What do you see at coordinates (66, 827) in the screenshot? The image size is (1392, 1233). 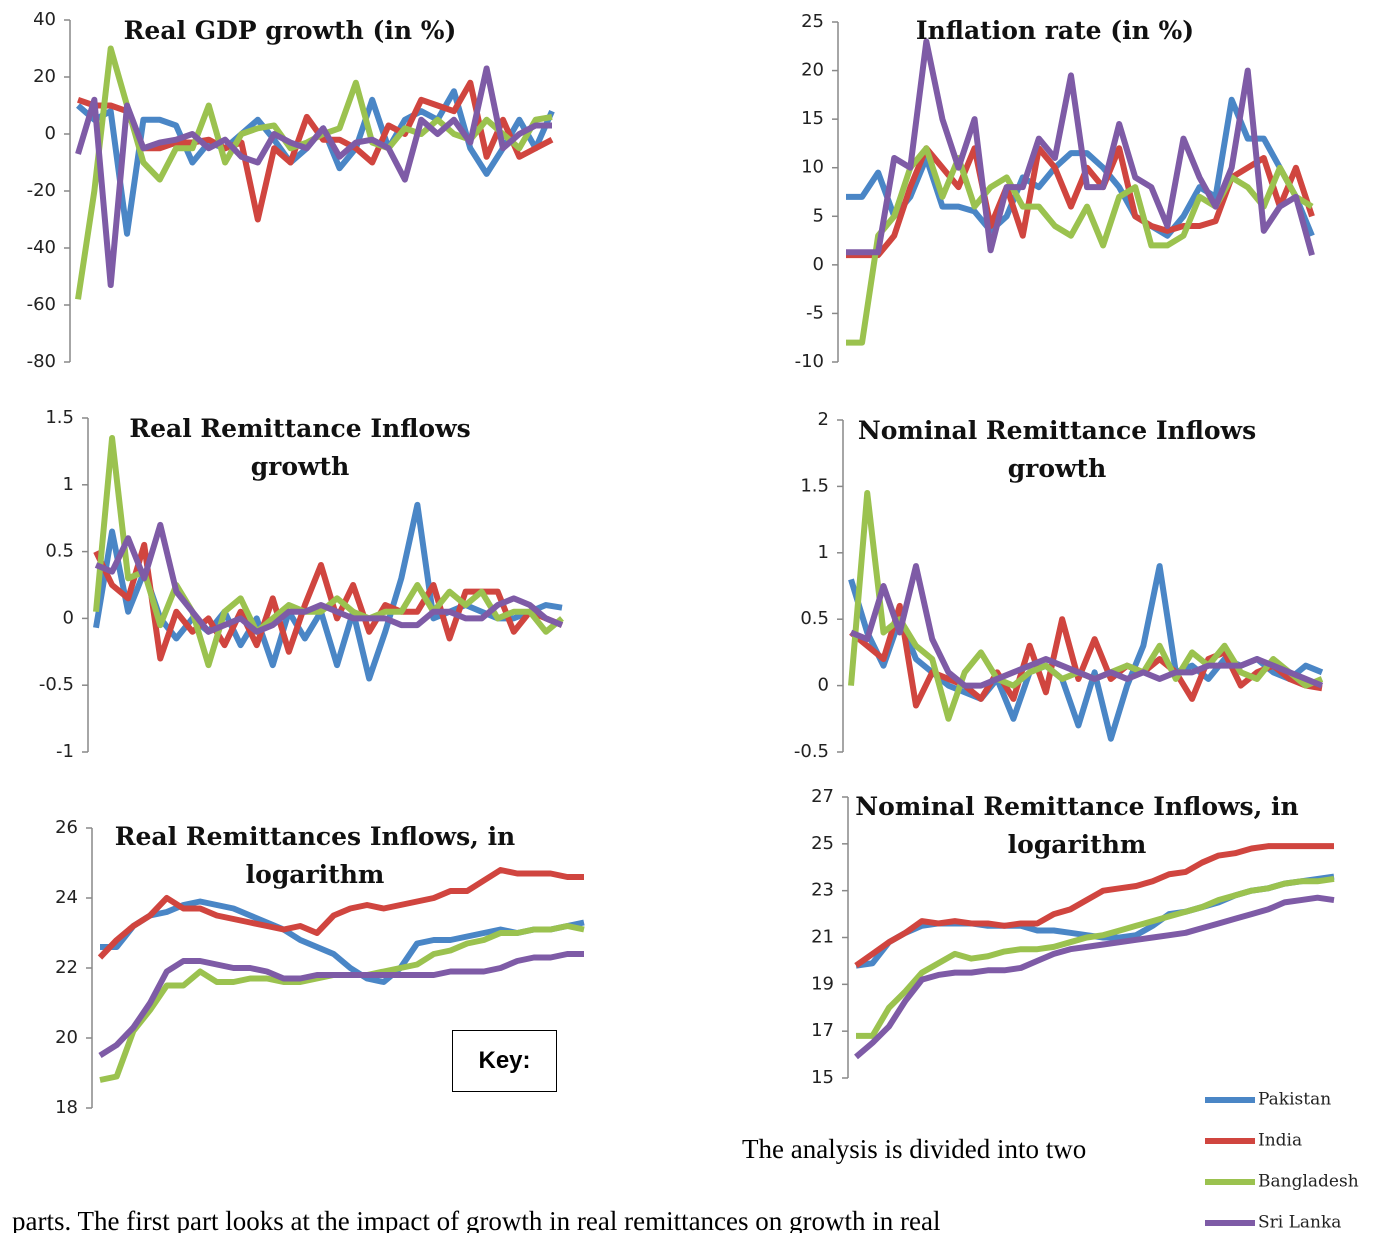 I see `y-tick-label: 26` at bounding box center [66, 827].